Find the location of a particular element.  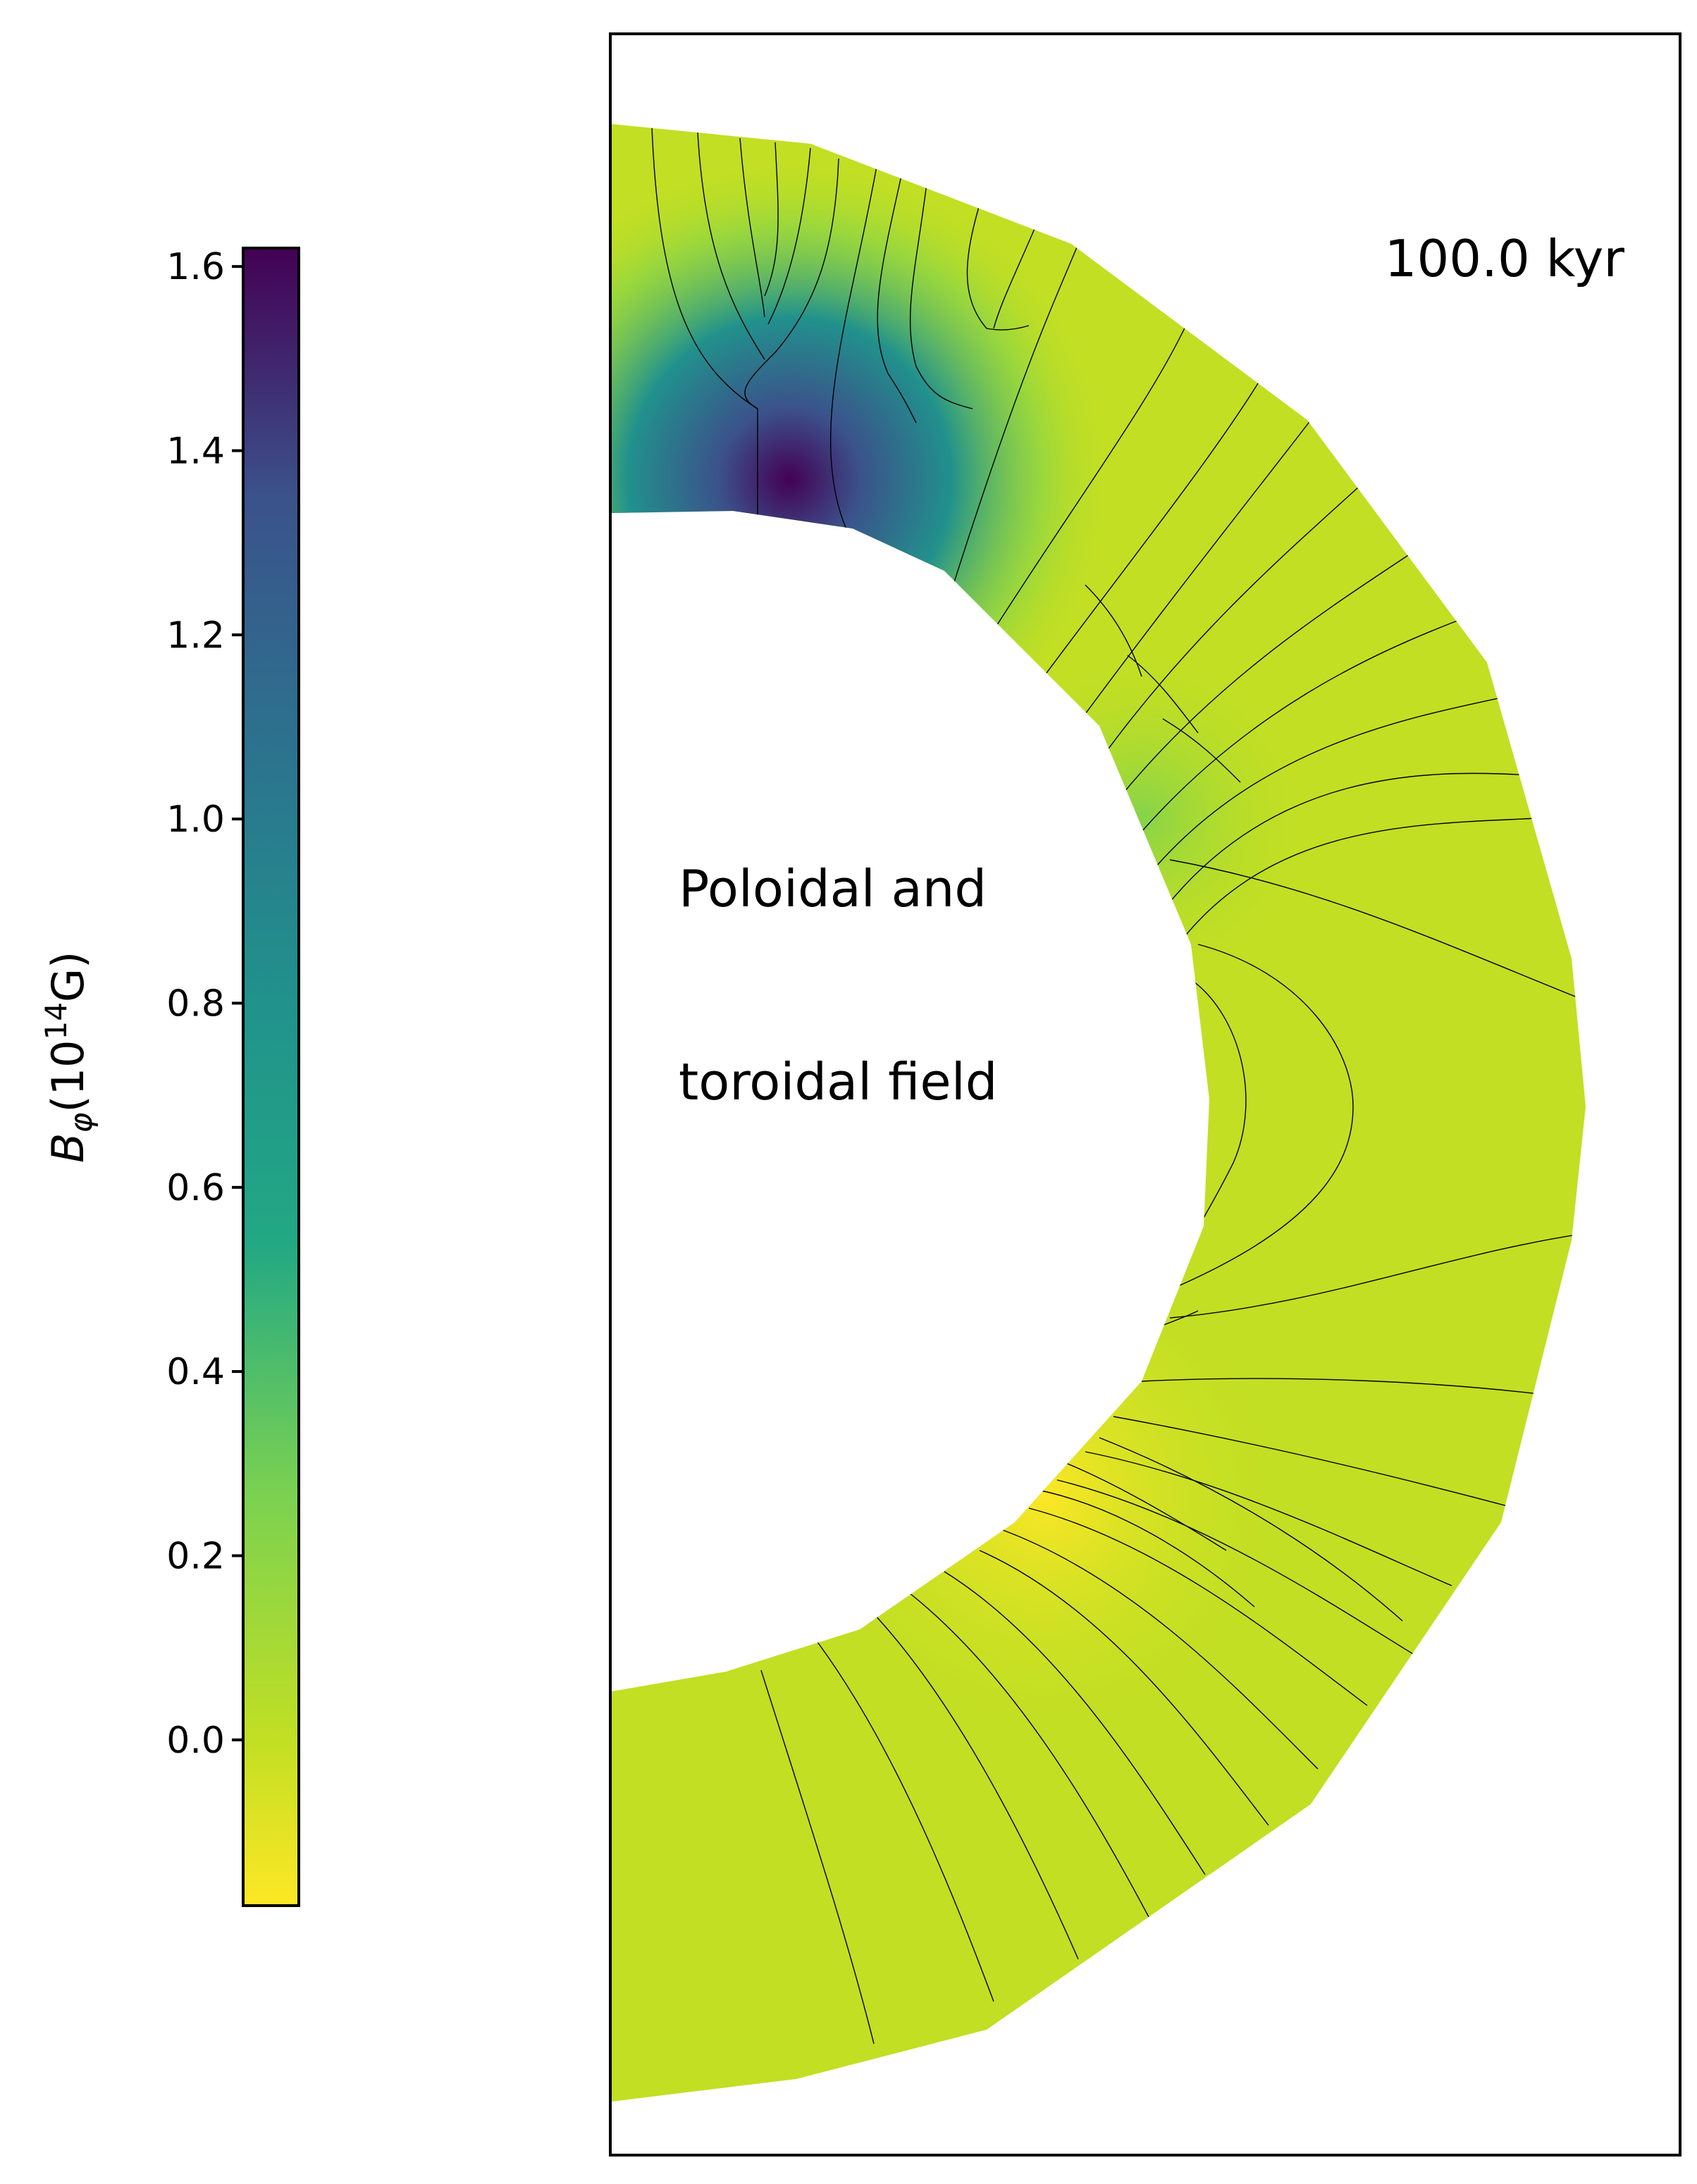

colorbar-label-unit-post: G) is located at coordinates (68, 976).